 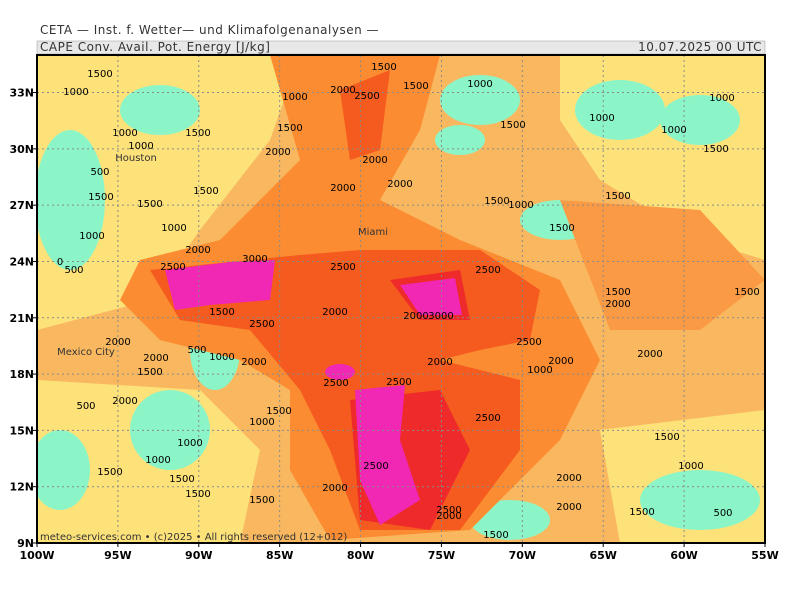 What do you see at coordinates (36, 555) in the screenshot?
I see `lon-tick-label: 100W` at bounding box center [36, 555].